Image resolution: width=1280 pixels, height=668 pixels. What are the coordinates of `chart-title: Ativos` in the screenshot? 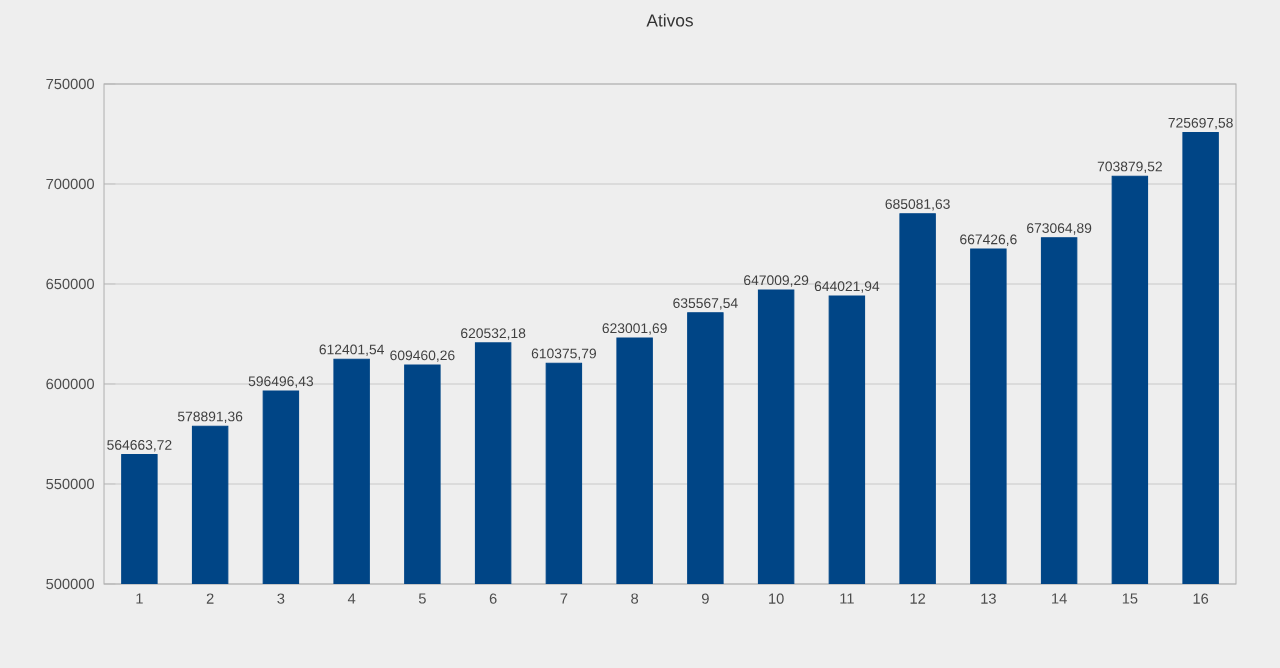 It's located at (669, 20).